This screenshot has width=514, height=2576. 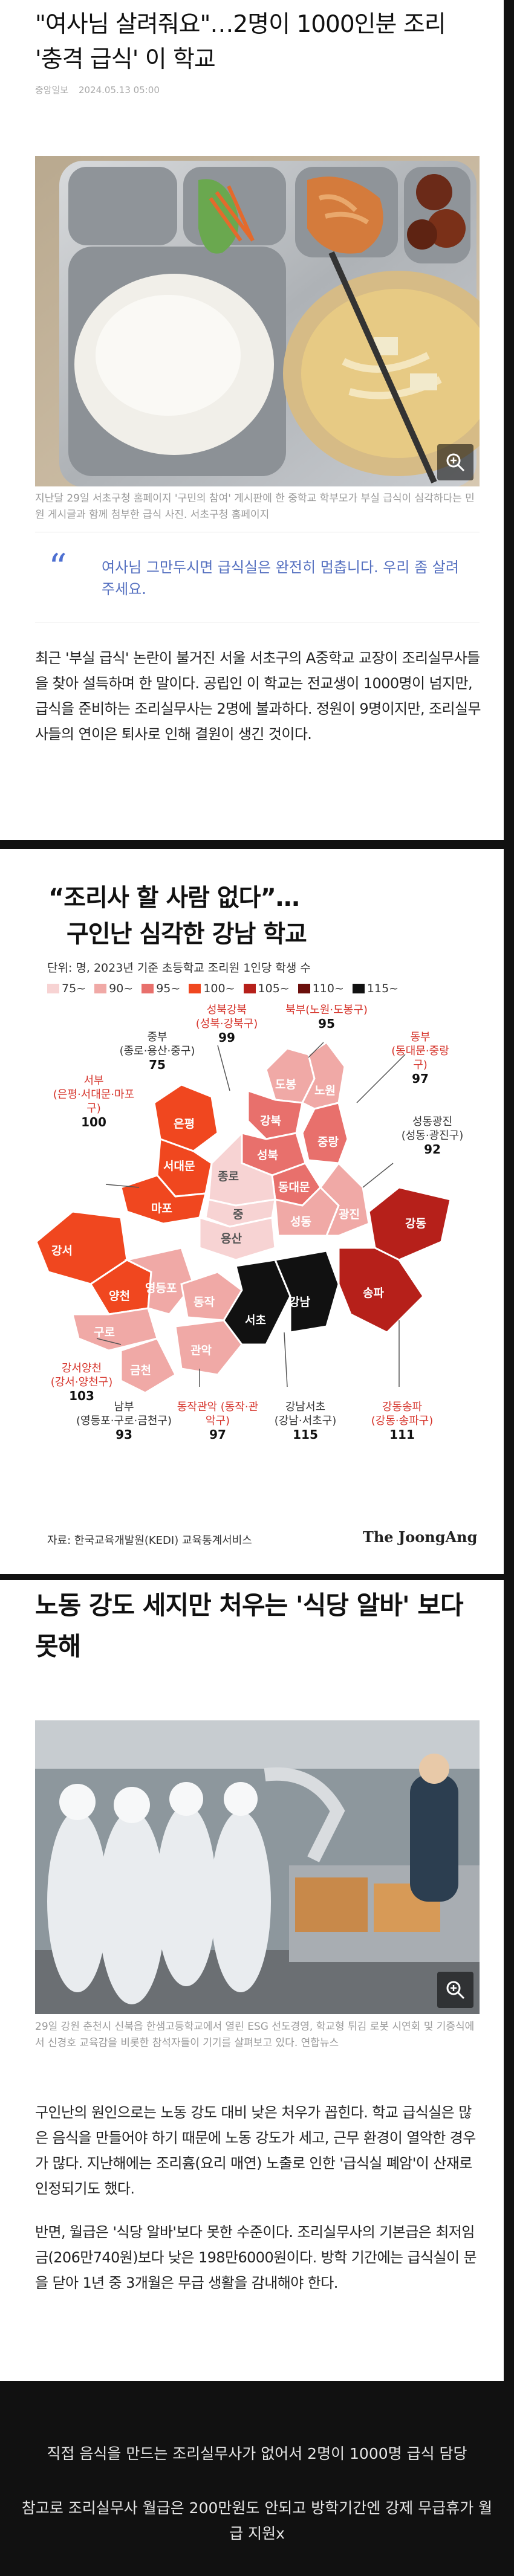 I want to click on legend-item: 90~, so click(x=113, y=989).